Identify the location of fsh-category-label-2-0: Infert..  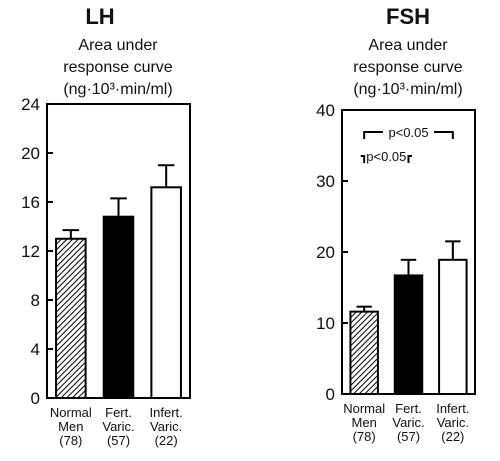
(452, 408).